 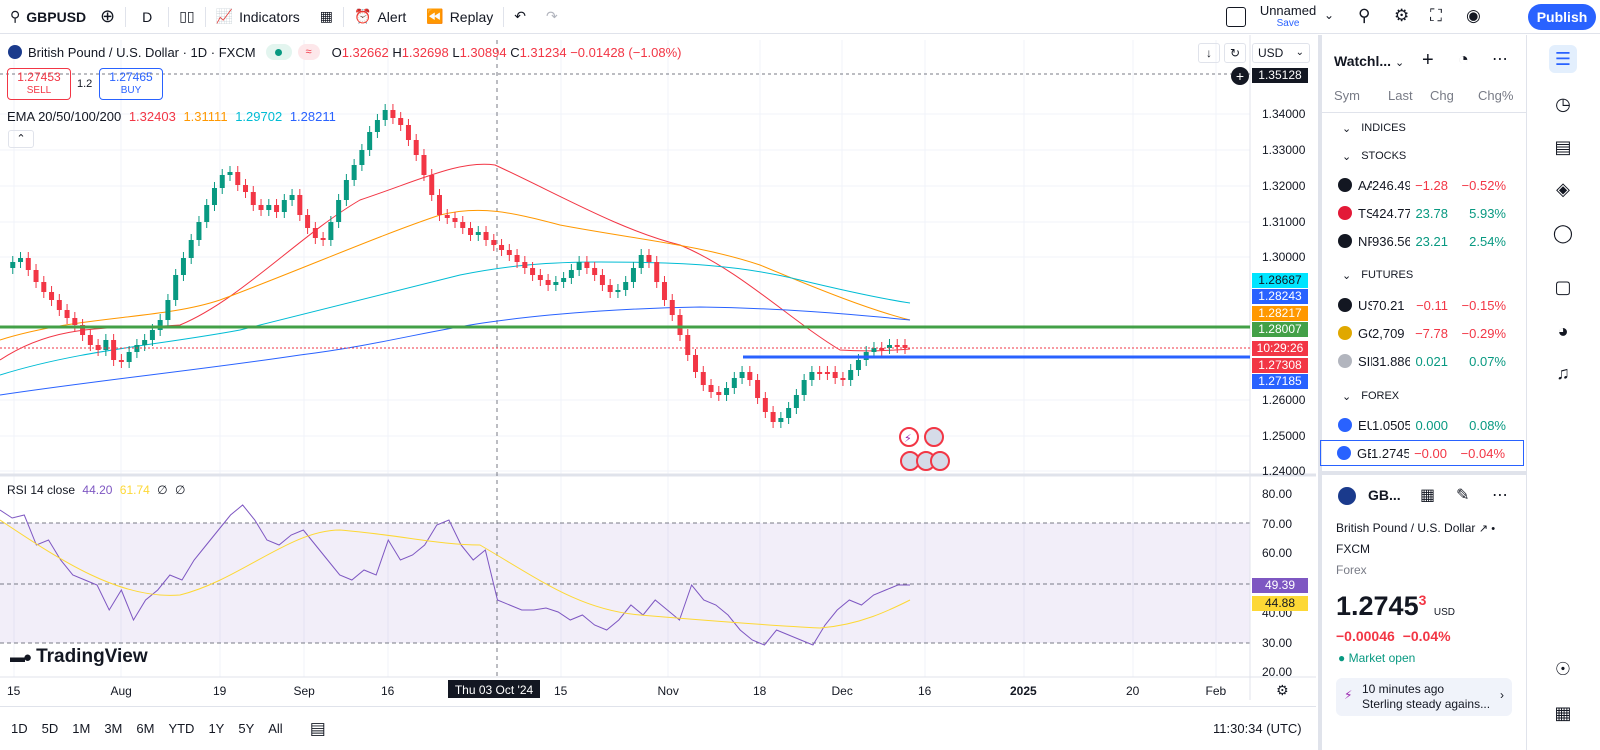 I want to click on sell-button: 1.27453 SELL, so click(x=39, y=84).